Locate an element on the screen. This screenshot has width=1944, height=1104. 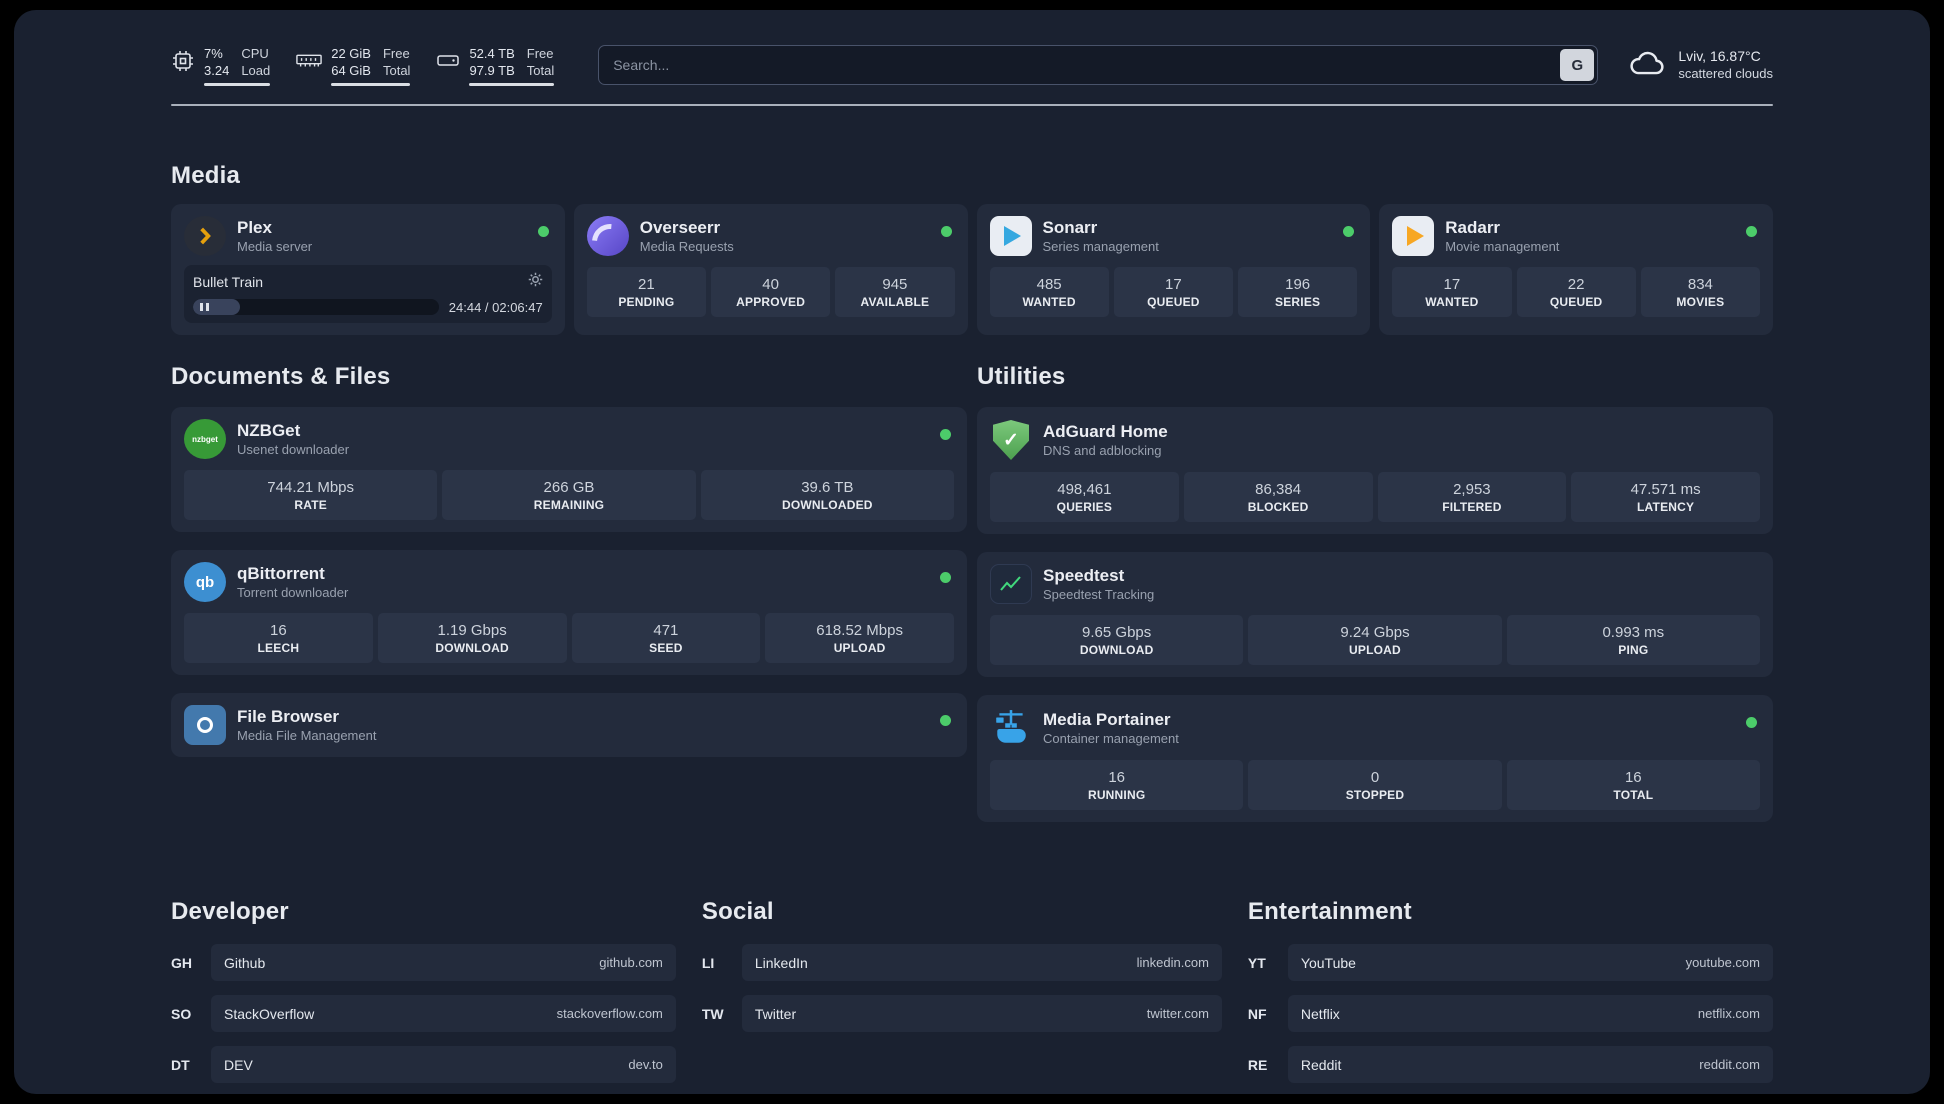
stat-tile: 16 RUNNING is located at coordinates (1117, 785).